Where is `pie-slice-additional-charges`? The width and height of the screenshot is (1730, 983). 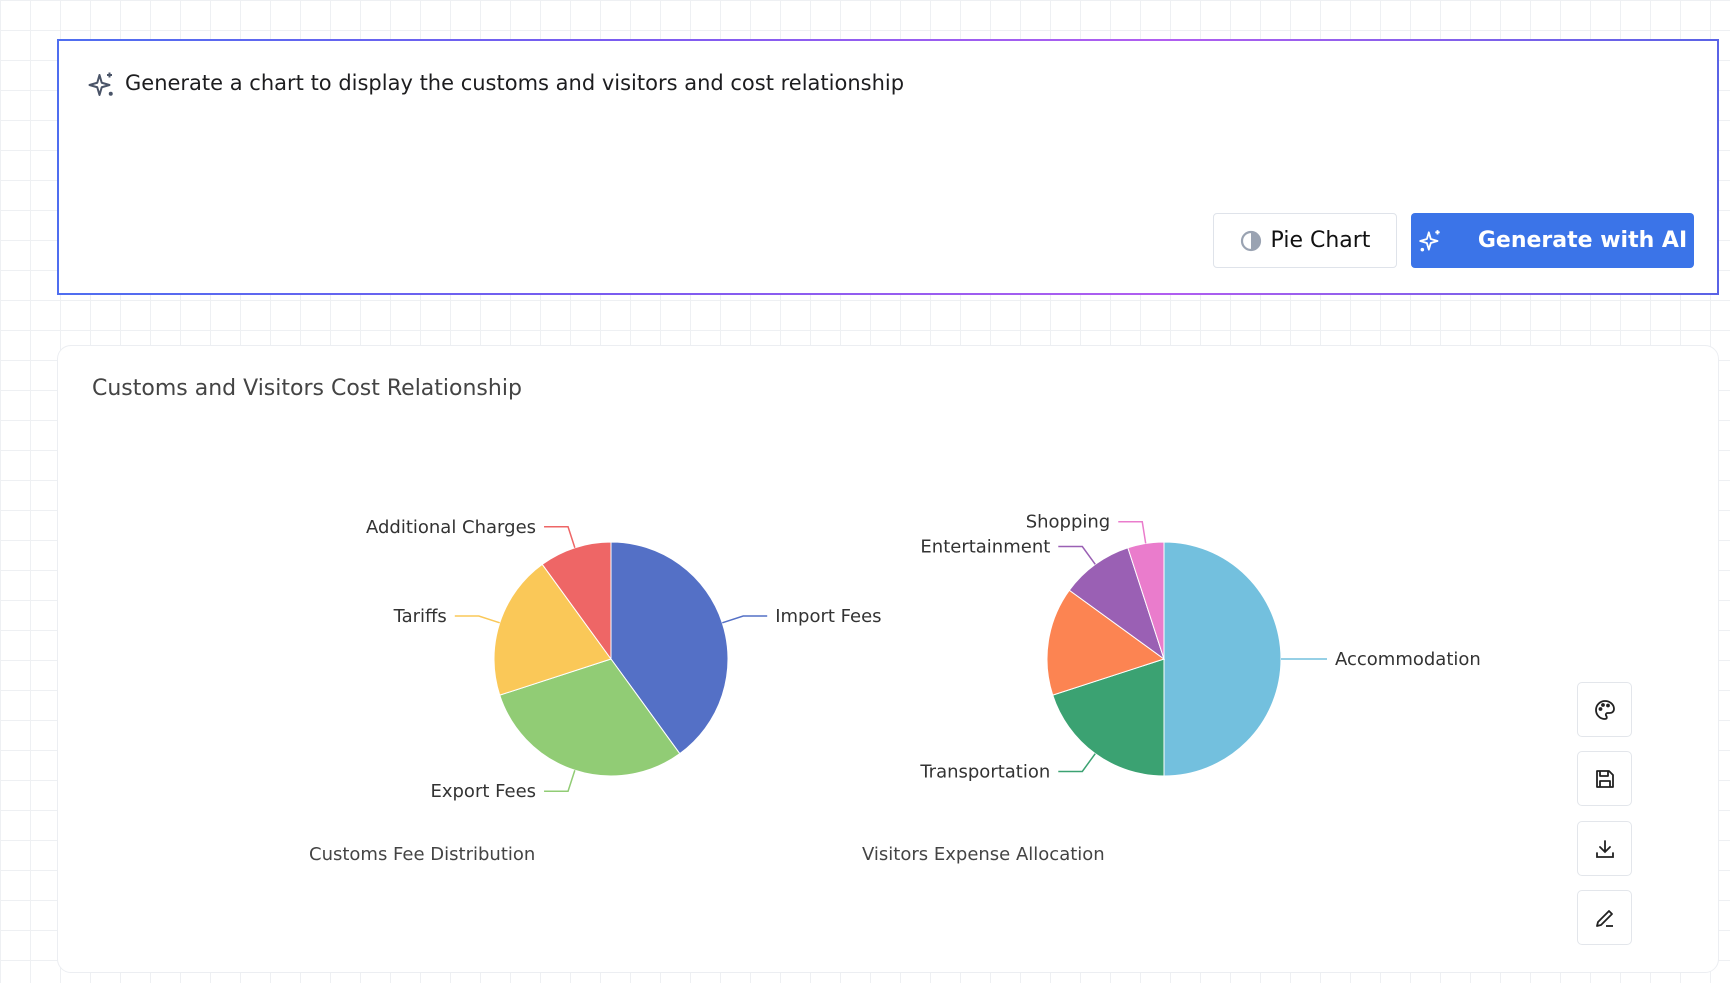 pie-slice-additional-charges is located at coordinates (576, 601).